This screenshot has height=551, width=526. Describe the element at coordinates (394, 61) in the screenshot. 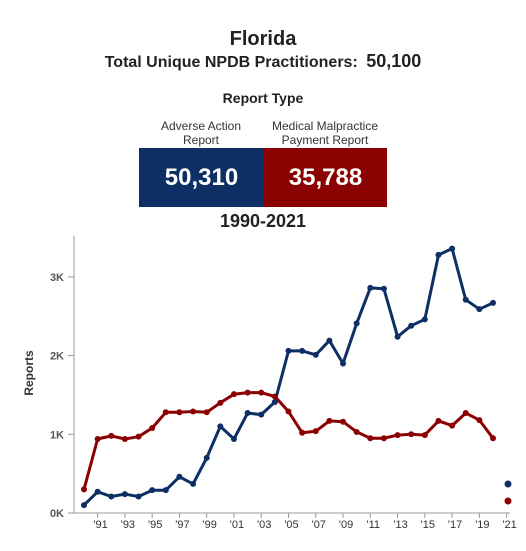

I see `total-practitioners-value: 50,100` at that location.